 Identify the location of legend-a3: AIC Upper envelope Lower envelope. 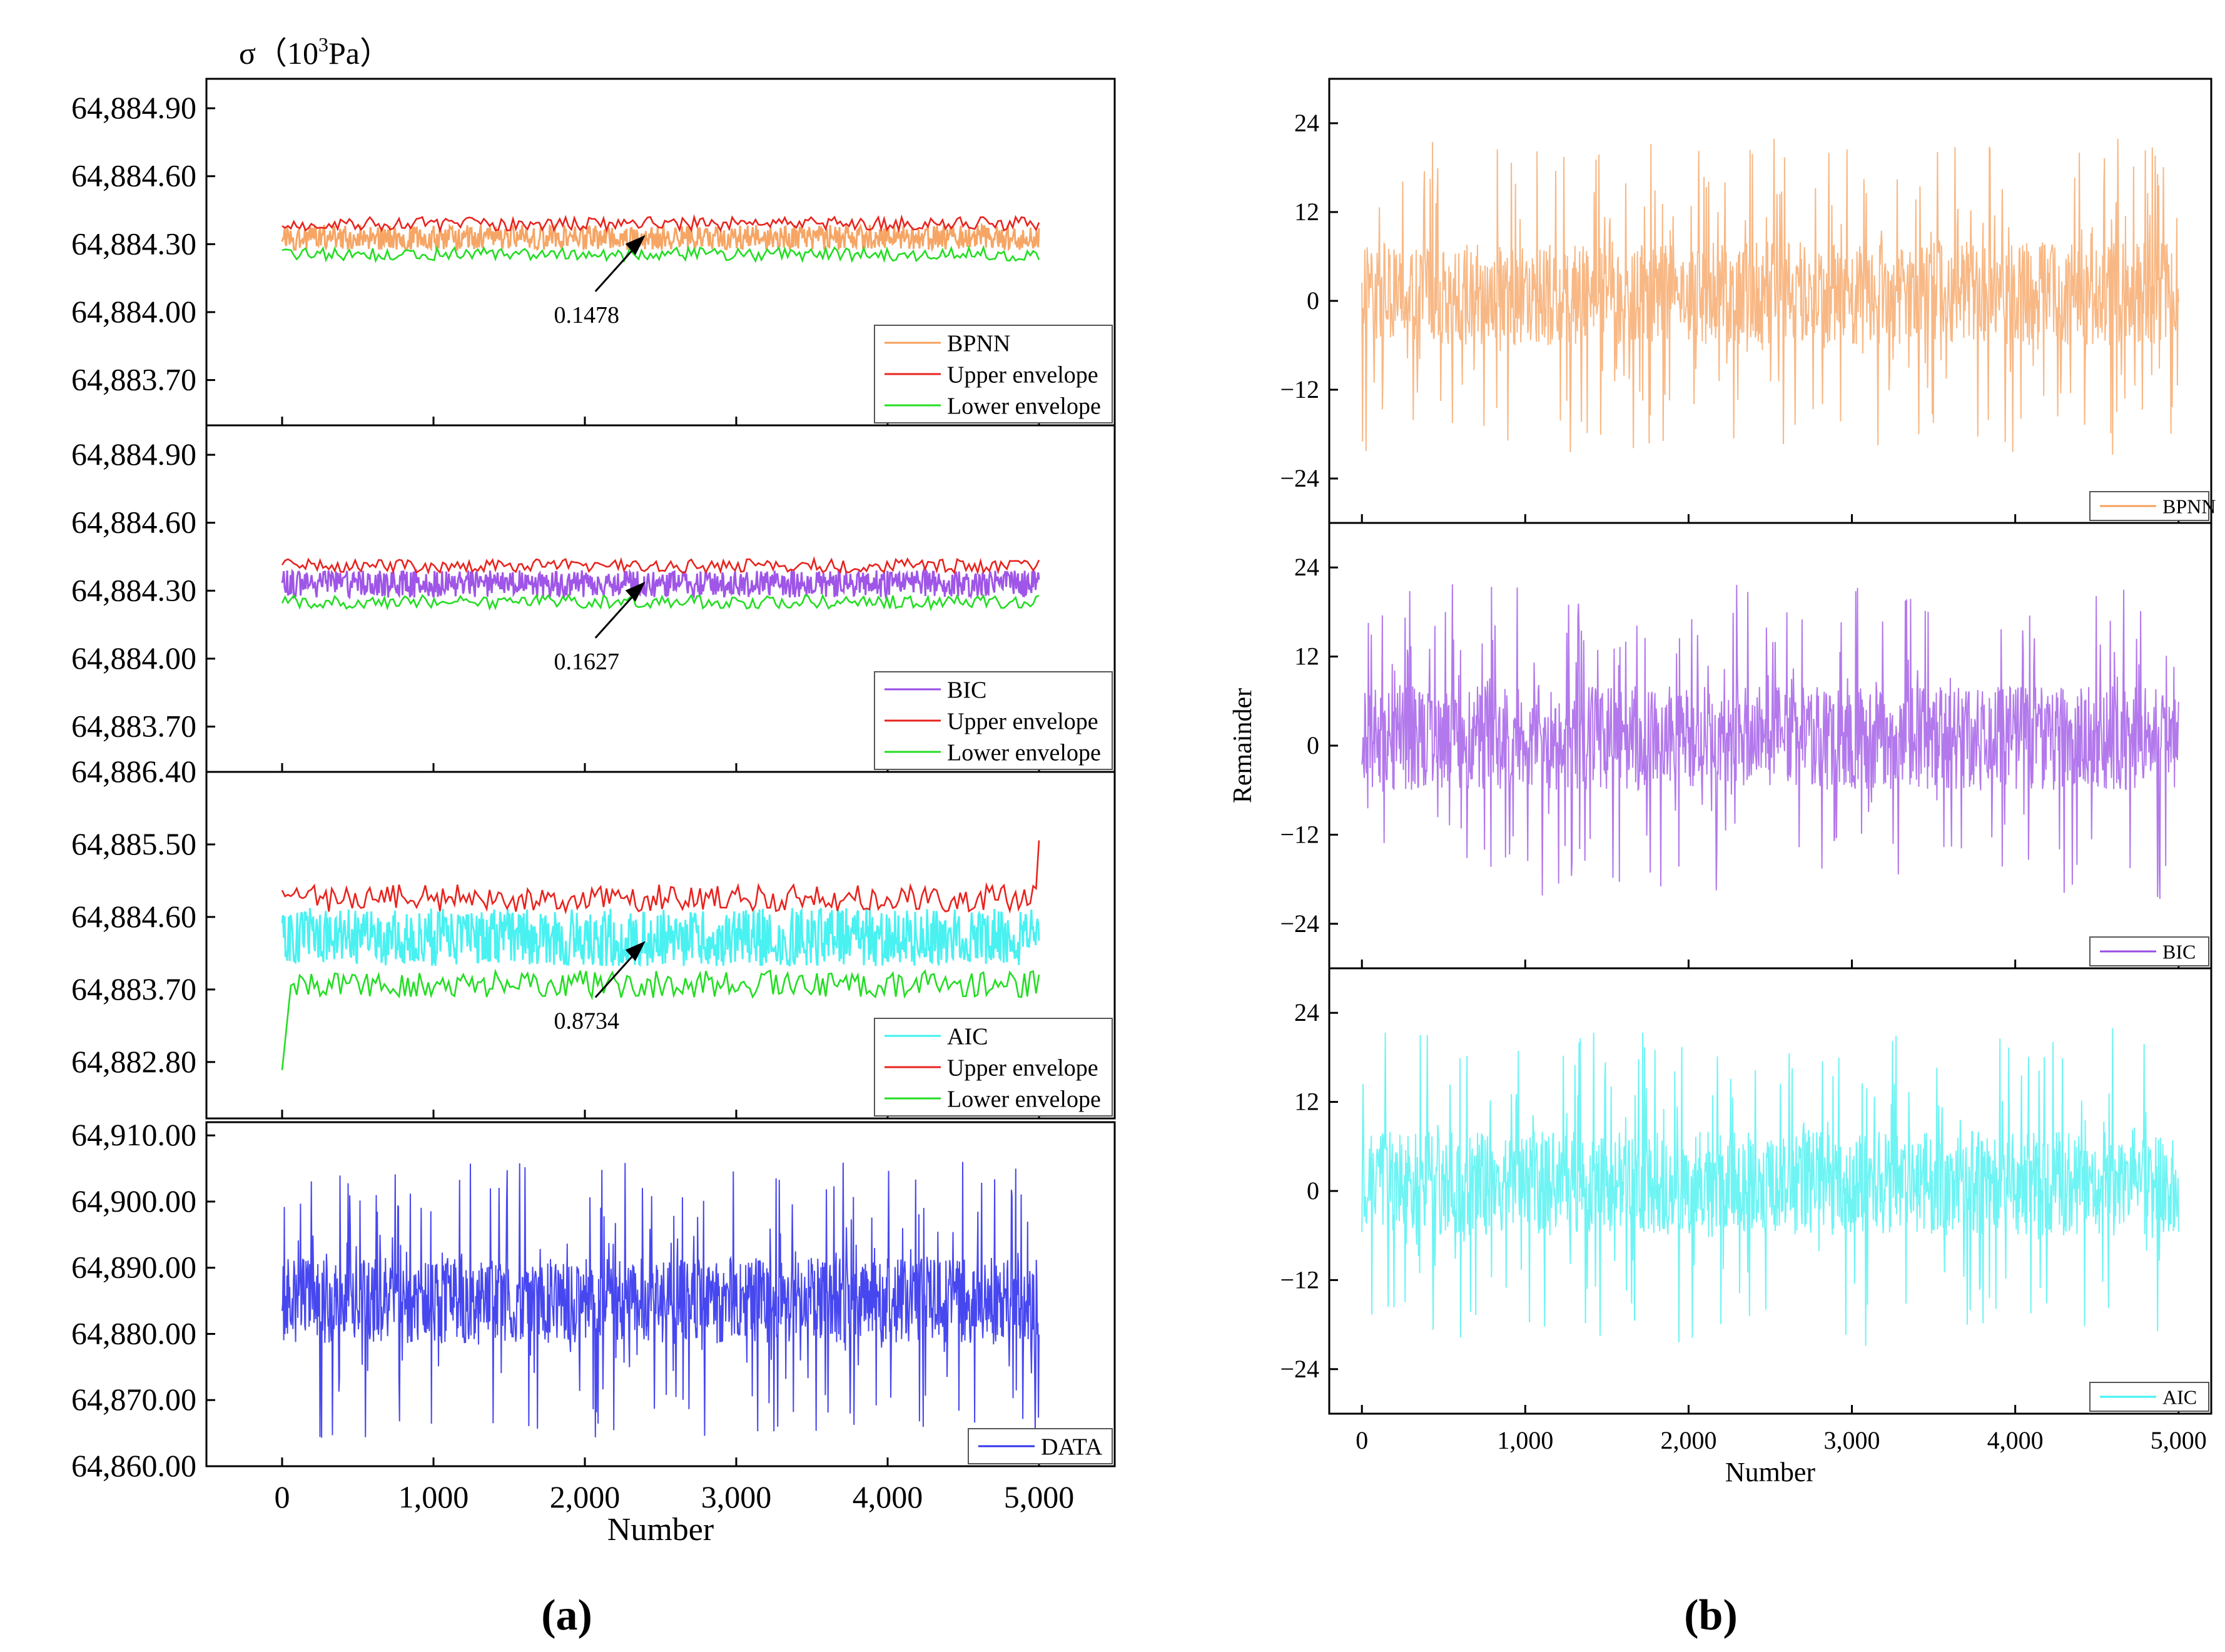
(993, 1067).